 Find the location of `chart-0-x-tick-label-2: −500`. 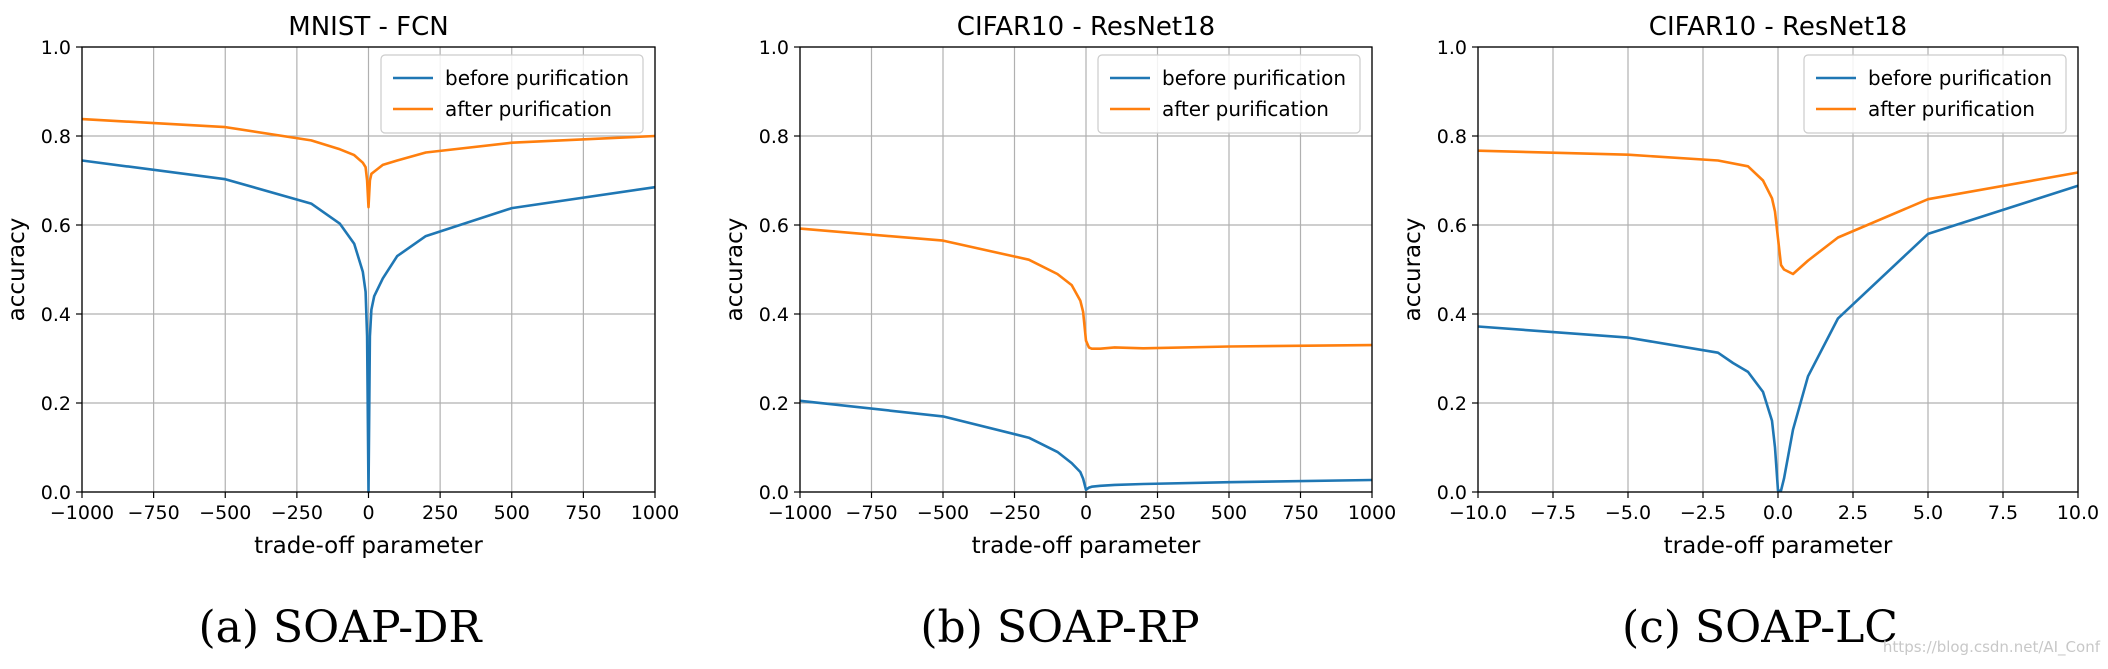

chart-0-x-tick-label-2: −500 is located at coordinates (225, 513).